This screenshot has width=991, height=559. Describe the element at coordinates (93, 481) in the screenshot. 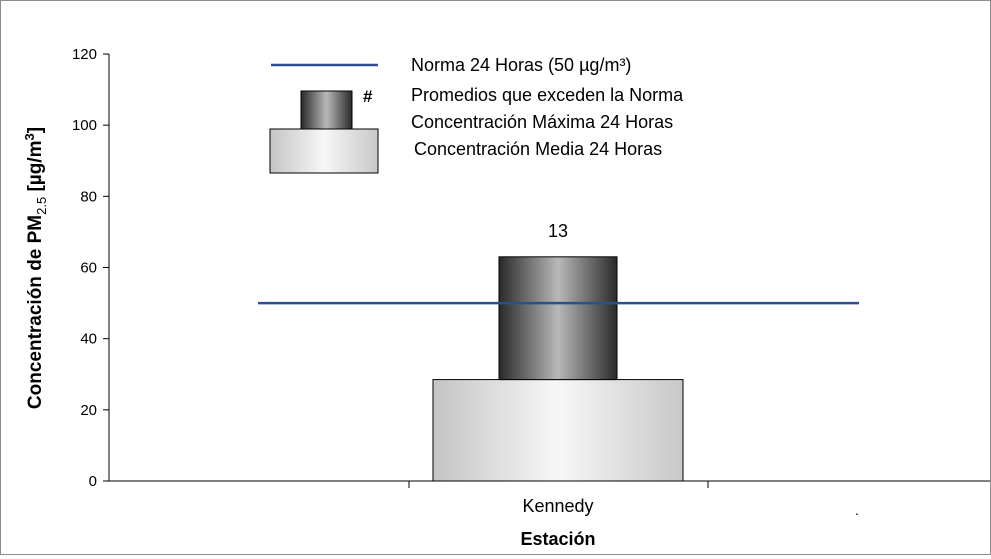

I see `y-tick-label: 0` at that location.